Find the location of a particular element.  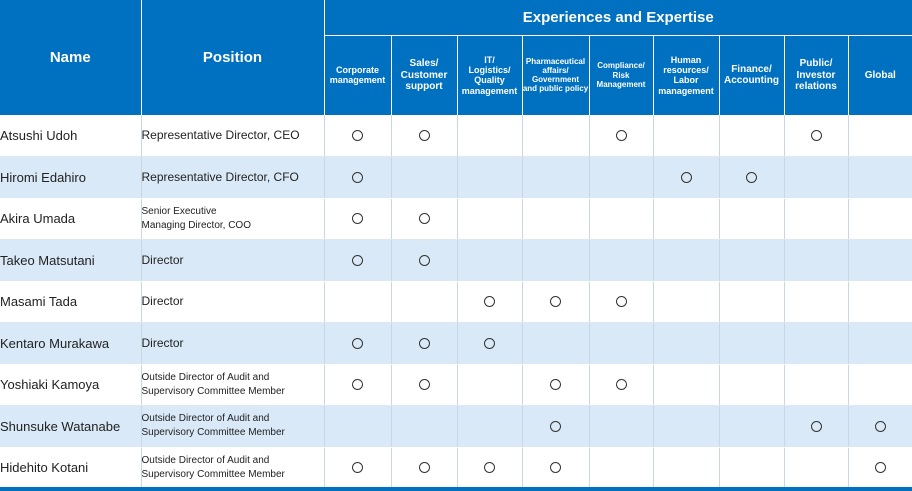

column-header-position: Position is located at coordinates (233, 57).